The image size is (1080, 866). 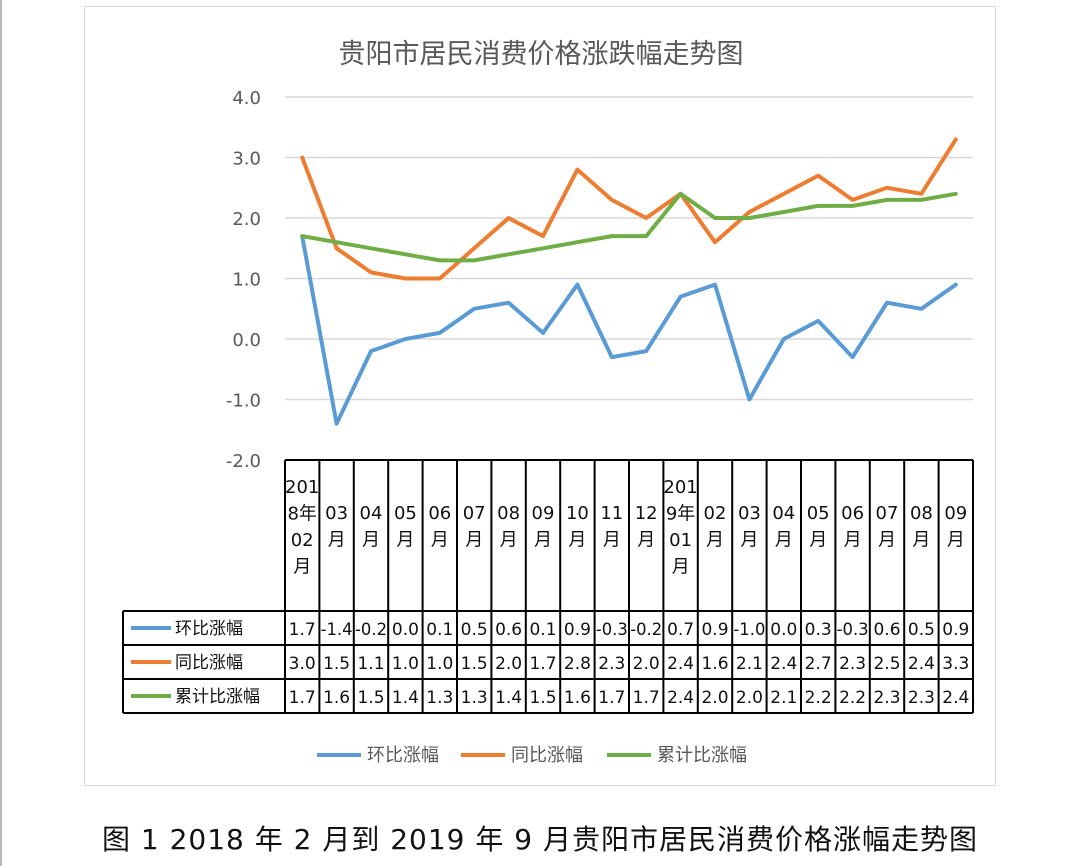 I want to click on table-series-name: 同比涨幅, so click(x=209, y=663).